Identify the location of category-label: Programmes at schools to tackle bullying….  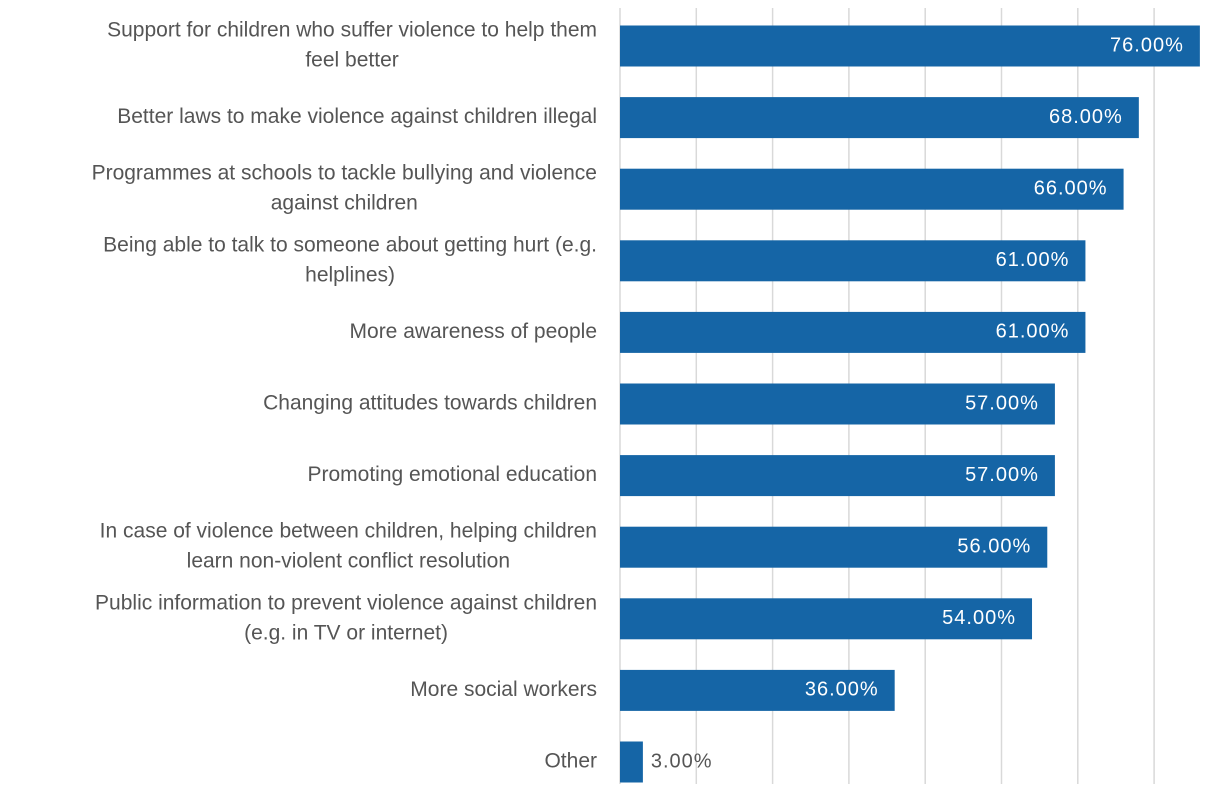
(344, 188).